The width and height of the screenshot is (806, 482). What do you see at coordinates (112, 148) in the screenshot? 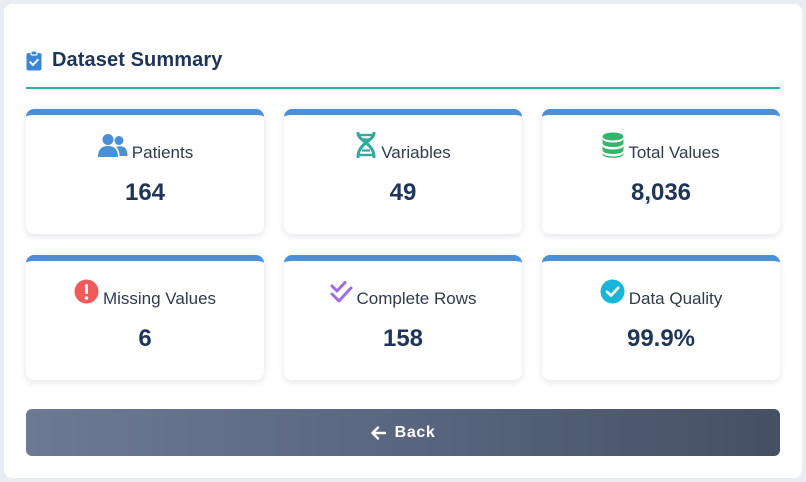
I see `users-icon` at bounding box center [112, 148].